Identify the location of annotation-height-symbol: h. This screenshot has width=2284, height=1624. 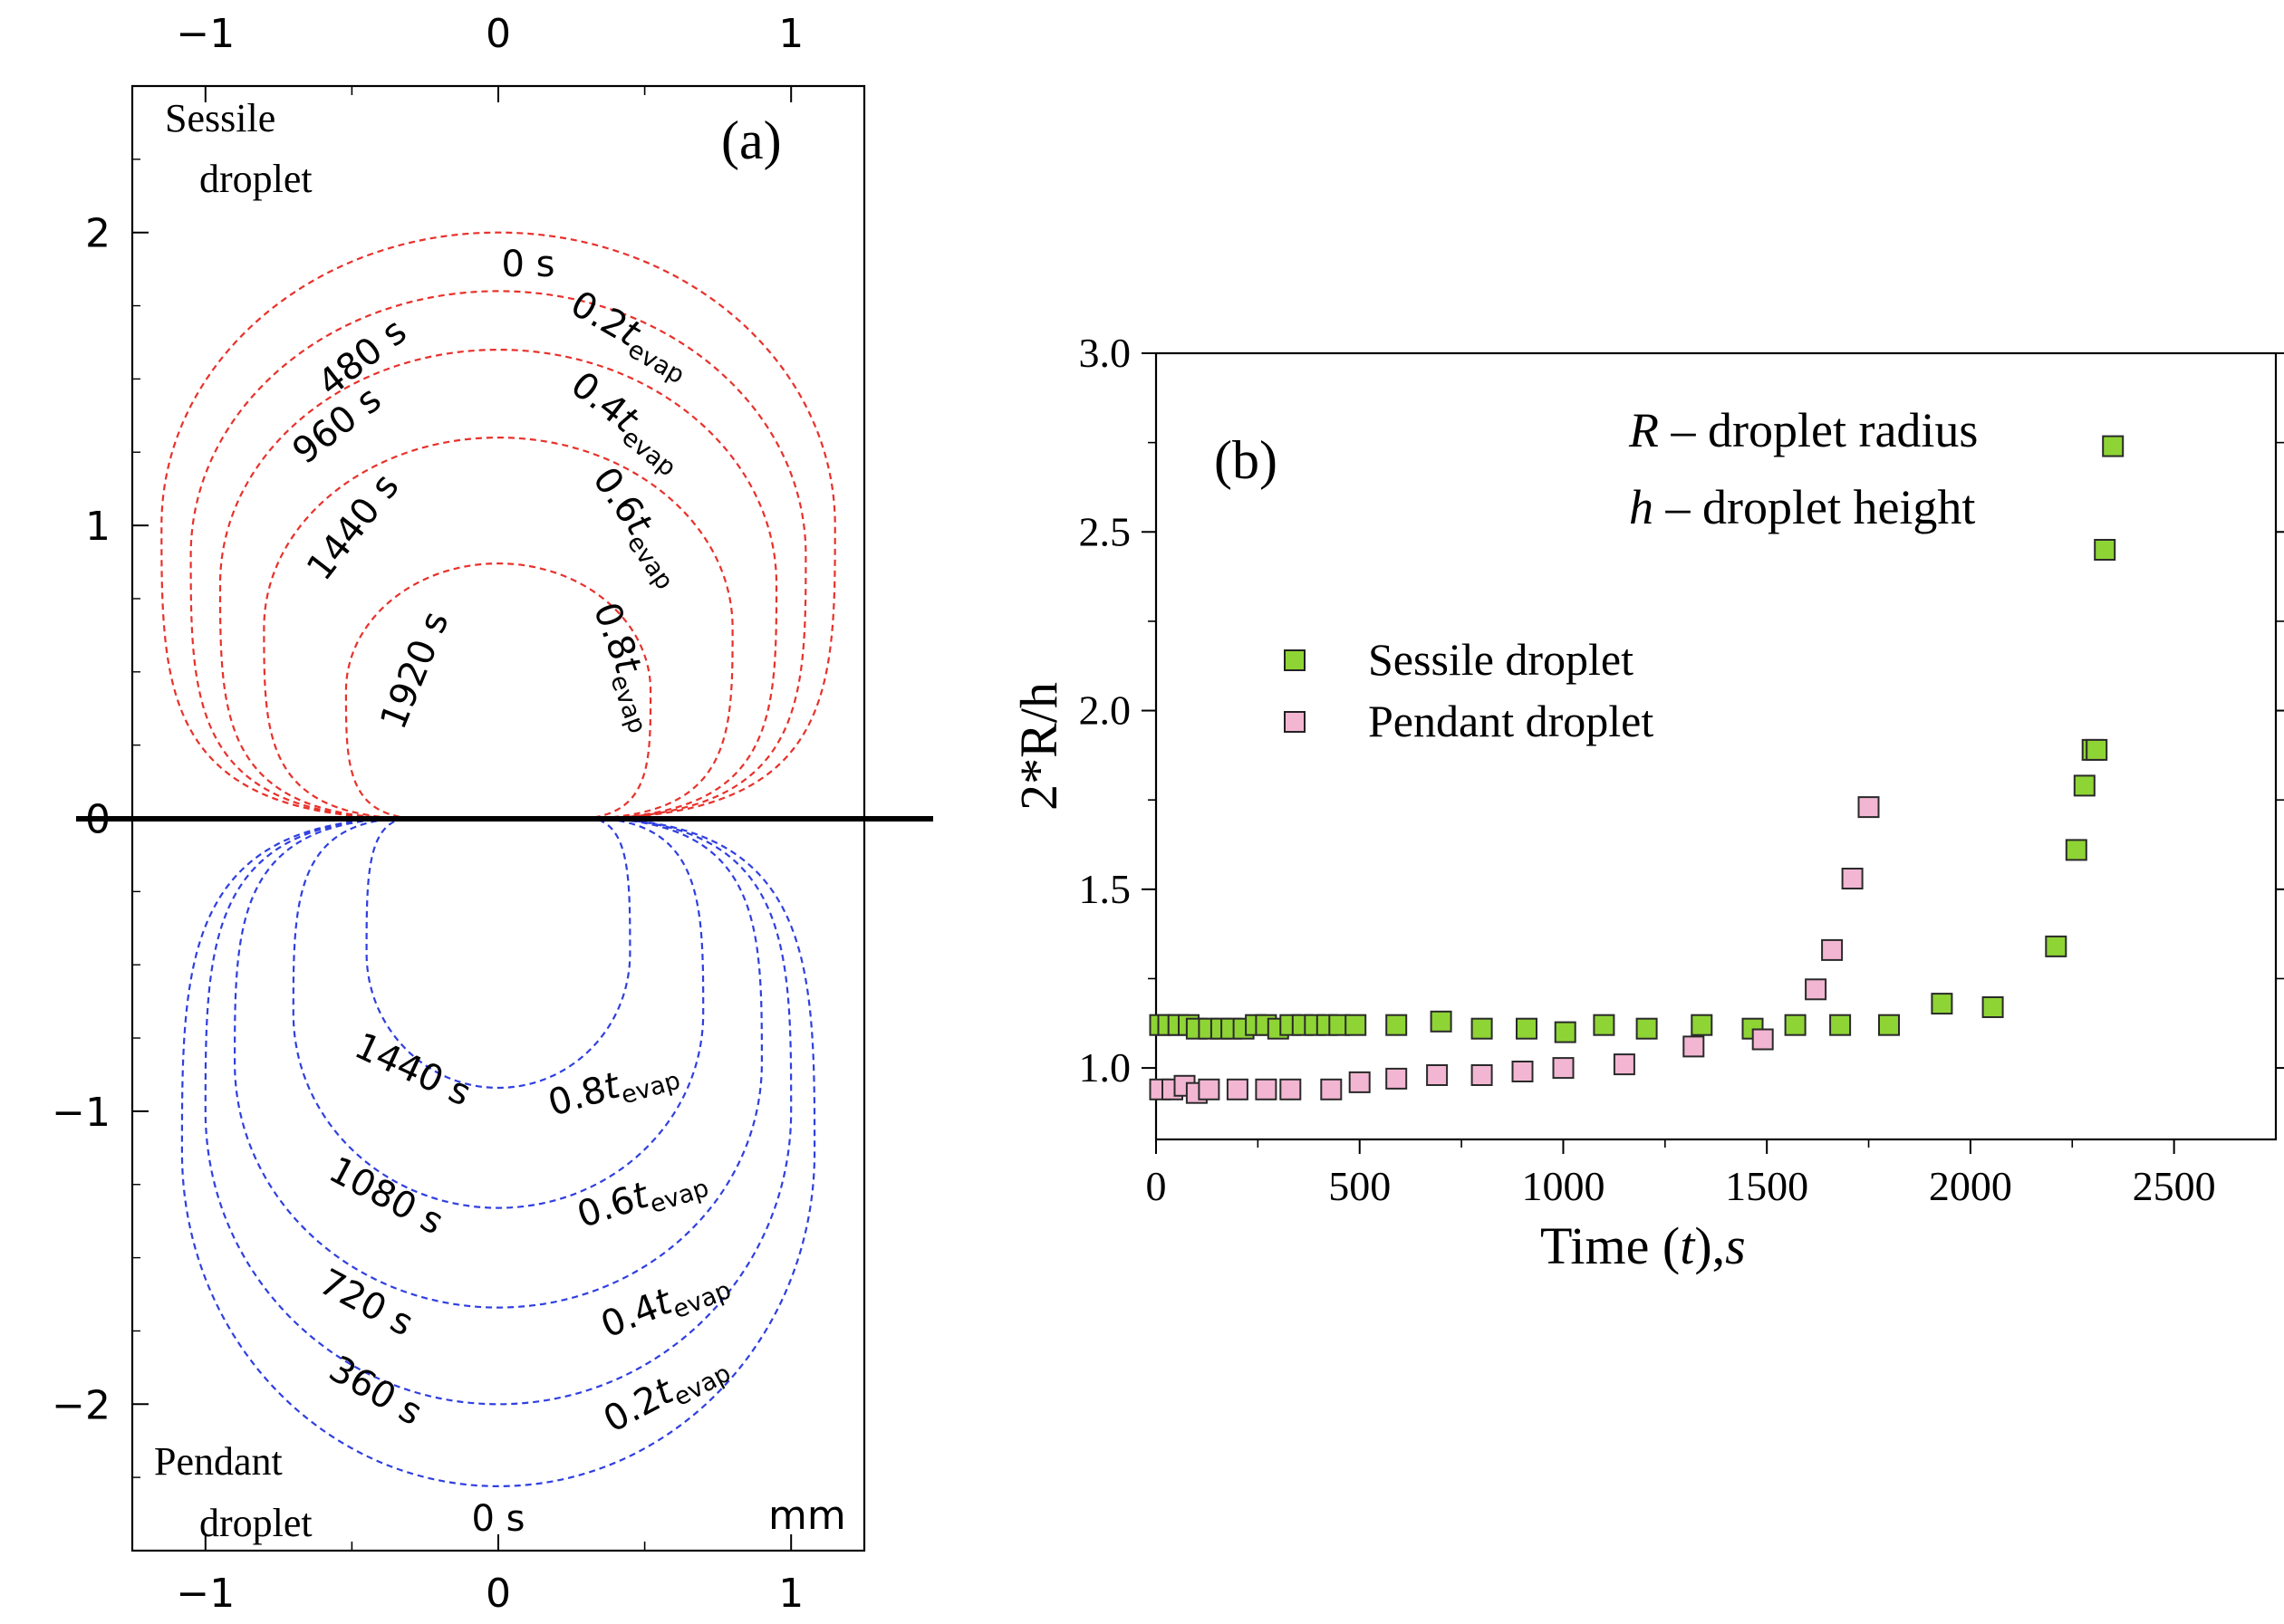
(1641, 507).